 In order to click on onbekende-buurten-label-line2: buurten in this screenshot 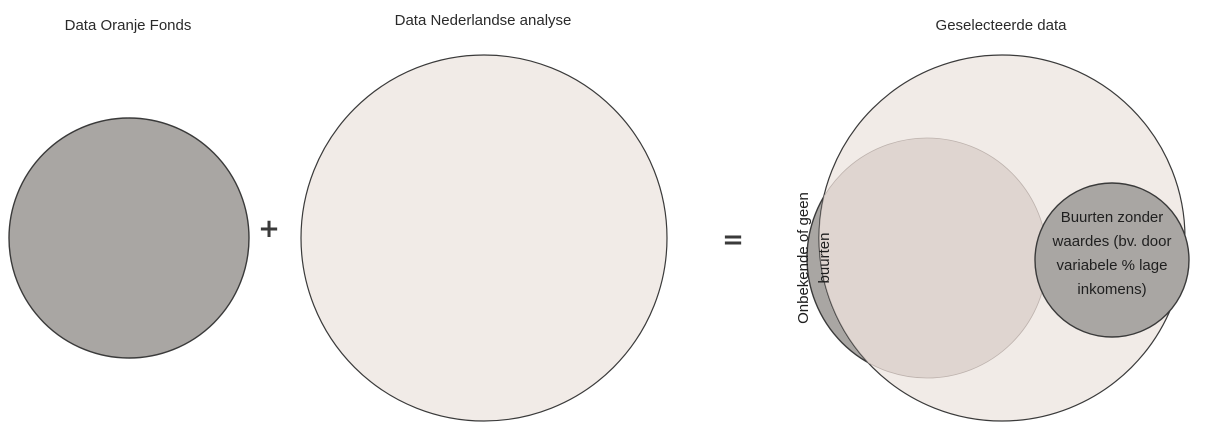, I will do `click(824, 258)`.